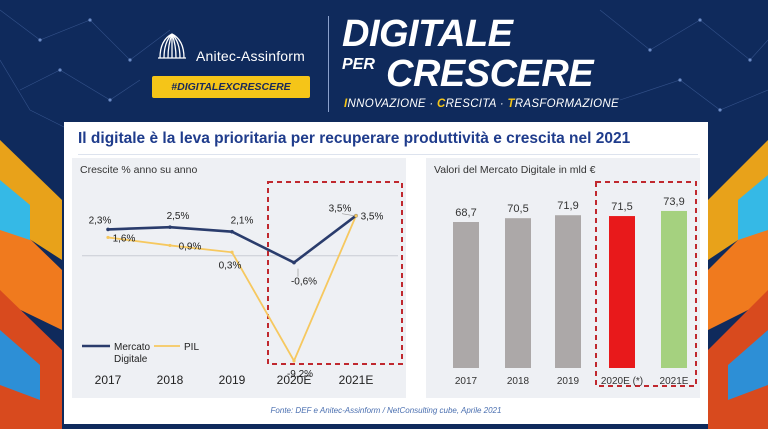  I want to click on mercato-data-label: 2,3%, so click(100, 220).